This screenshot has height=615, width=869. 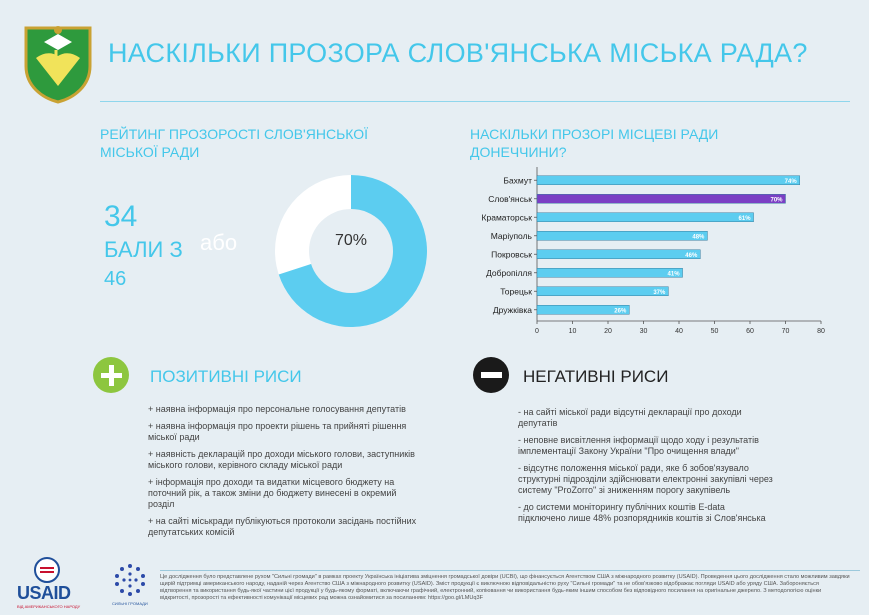 I want to click on x-tick-label: 0, so click(x=537, y=331).